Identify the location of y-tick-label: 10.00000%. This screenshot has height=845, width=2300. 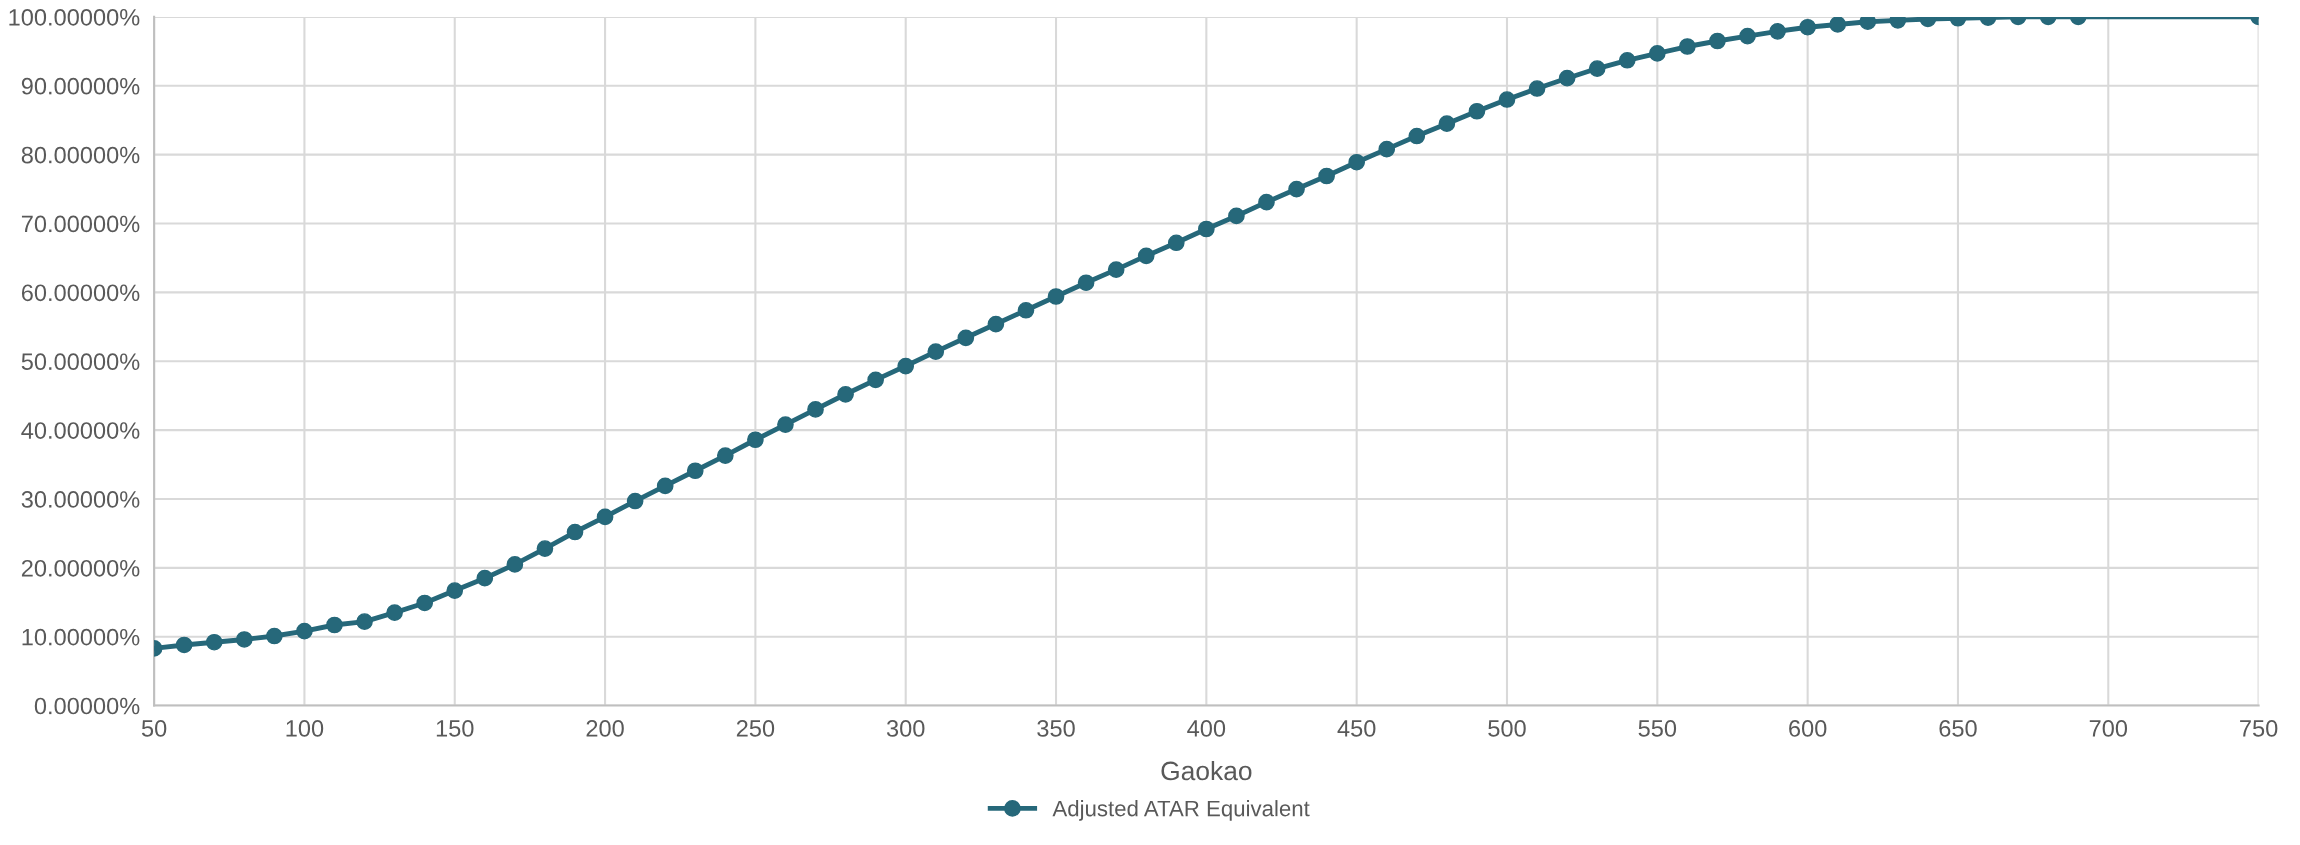
(81, 637).